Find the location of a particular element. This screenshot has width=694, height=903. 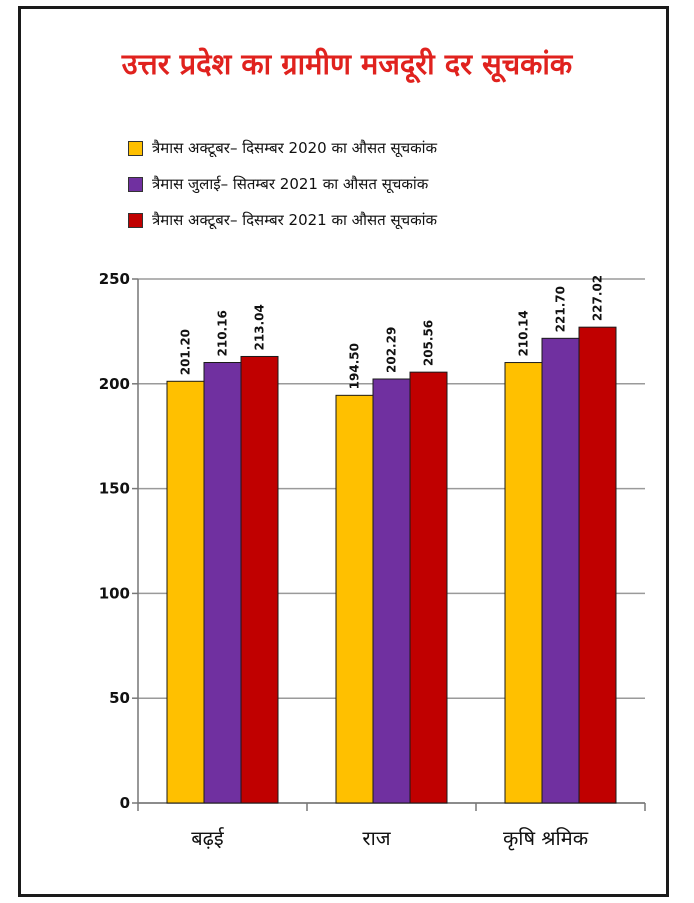

x-category-label: कृषि श्रमिक is located at coordinates (546, 838).